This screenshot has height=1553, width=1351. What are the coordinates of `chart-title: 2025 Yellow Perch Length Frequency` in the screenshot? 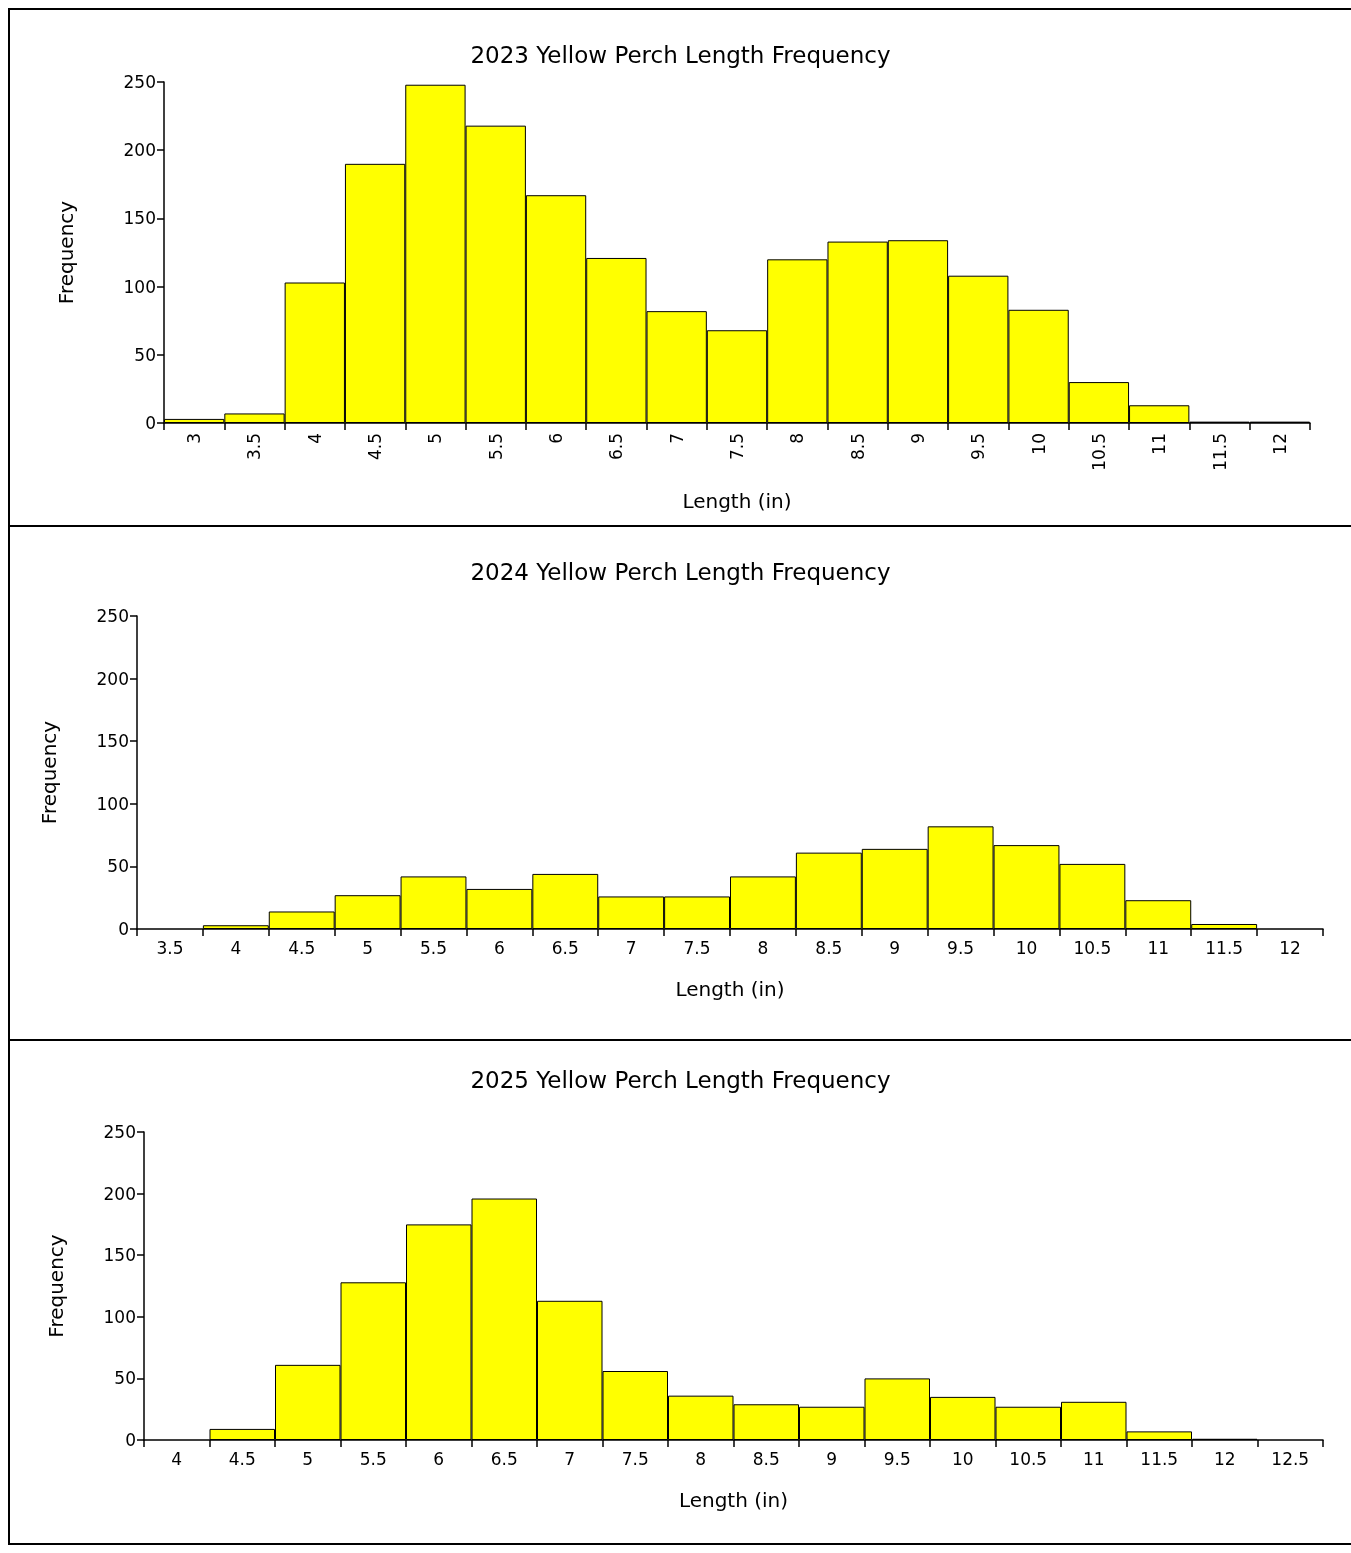 It's located at (680, 1079).